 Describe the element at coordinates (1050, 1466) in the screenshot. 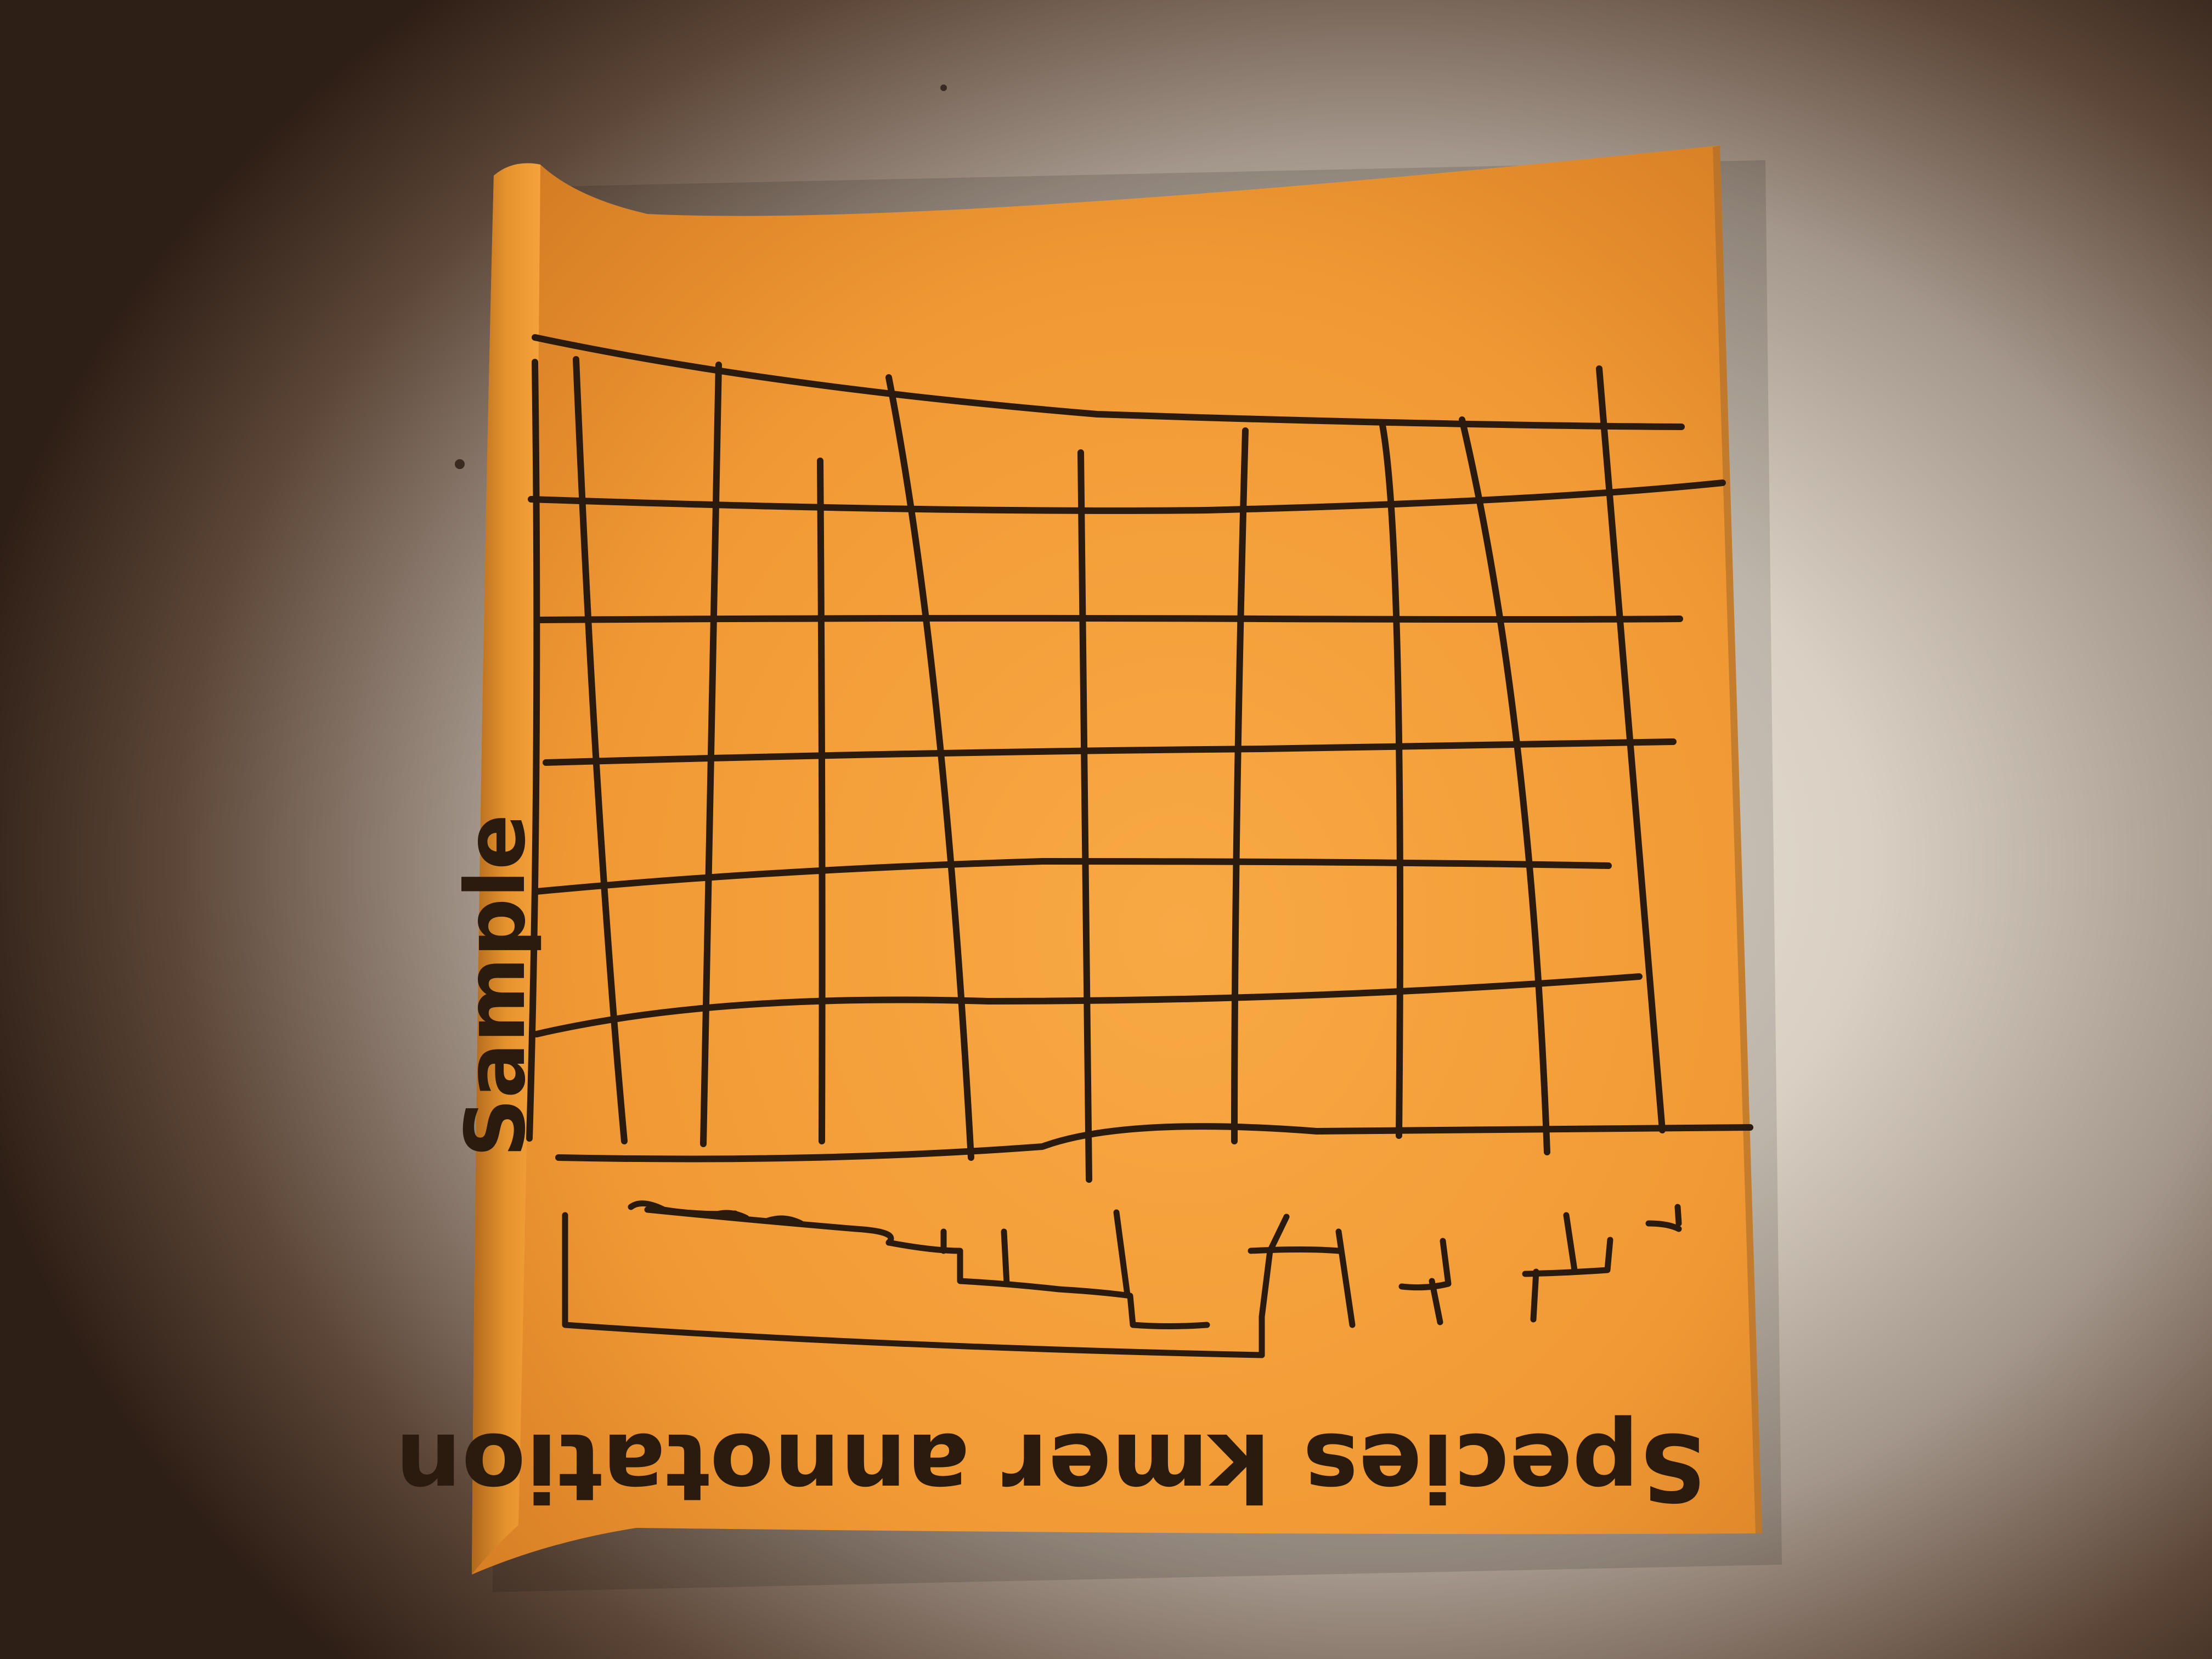

I see `axis-label-species-kmer-annotation: Species kmer annotation` at that location.